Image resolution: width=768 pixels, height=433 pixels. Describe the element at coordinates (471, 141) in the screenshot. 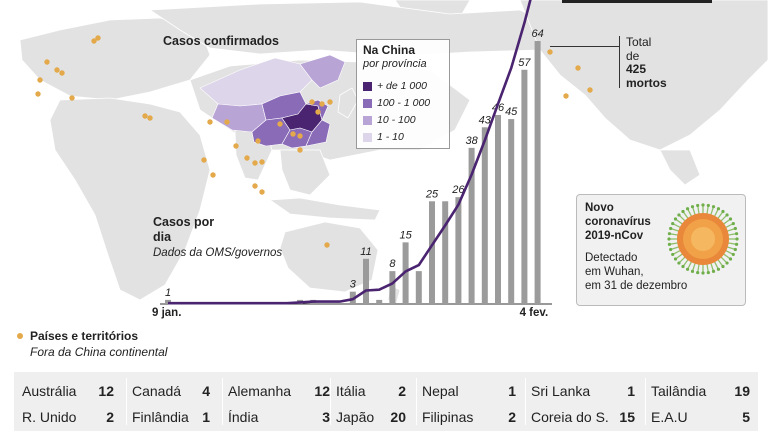

I see `bar-data-label: 38` at that location.